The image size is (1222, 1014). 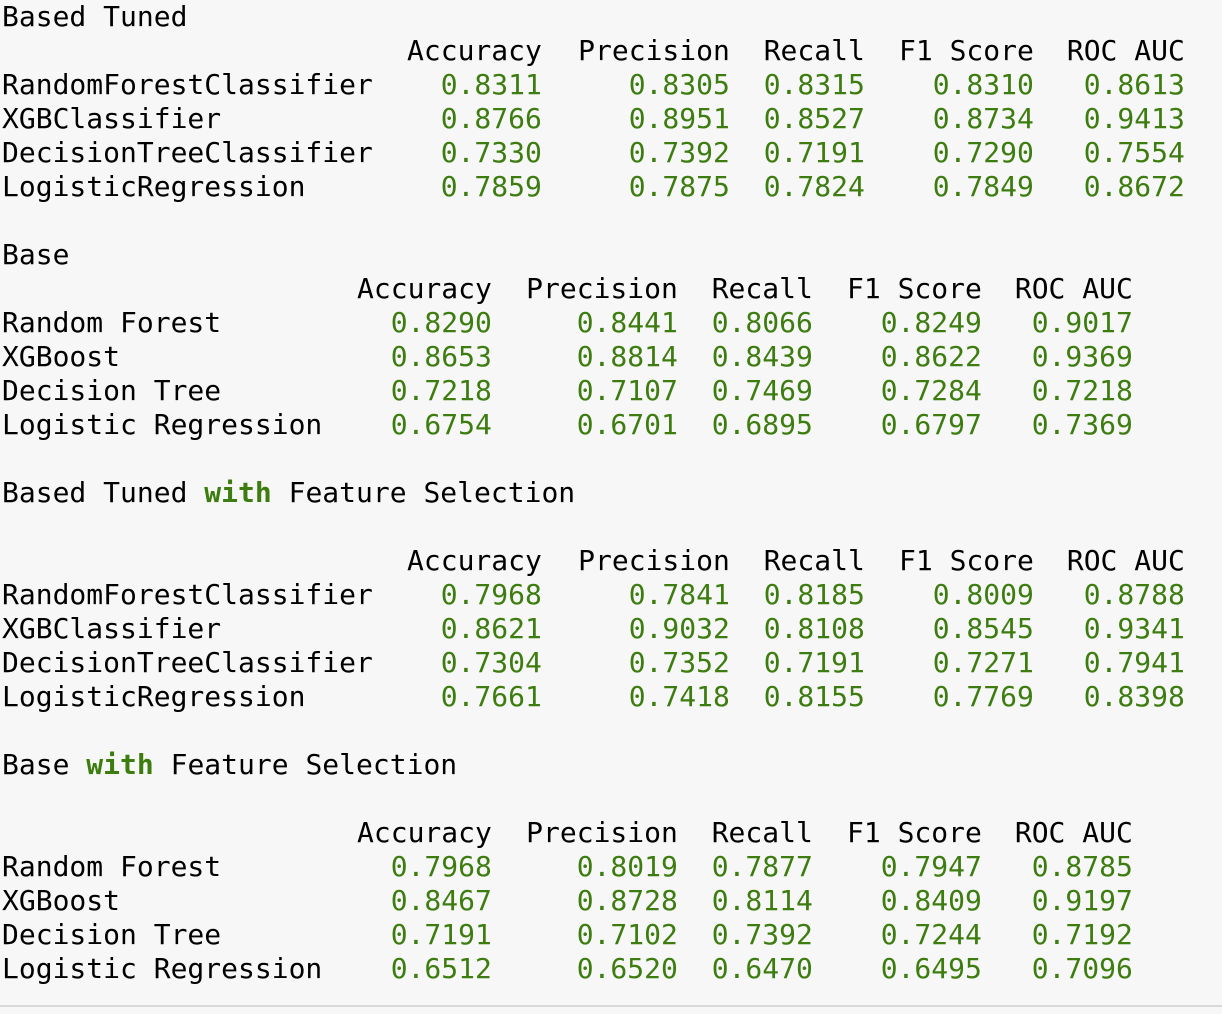 What do you see at coordinates (627, 322) in the screenshot?
I see `metric-value: 0.8441` at bounding box center [627, 322].